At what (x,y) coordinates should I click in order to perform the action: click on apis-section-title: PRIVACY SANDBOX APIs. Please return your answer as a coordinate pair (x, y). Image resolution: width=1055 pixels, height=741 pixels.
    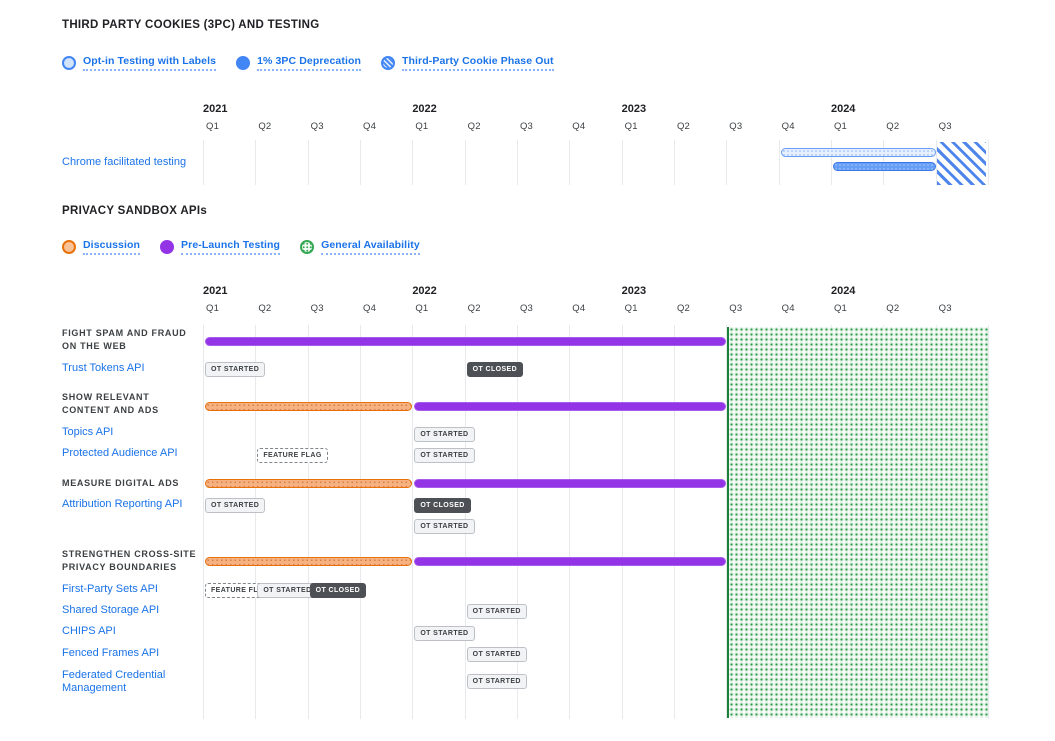
    Looking at the image, I should click on (135, 211).